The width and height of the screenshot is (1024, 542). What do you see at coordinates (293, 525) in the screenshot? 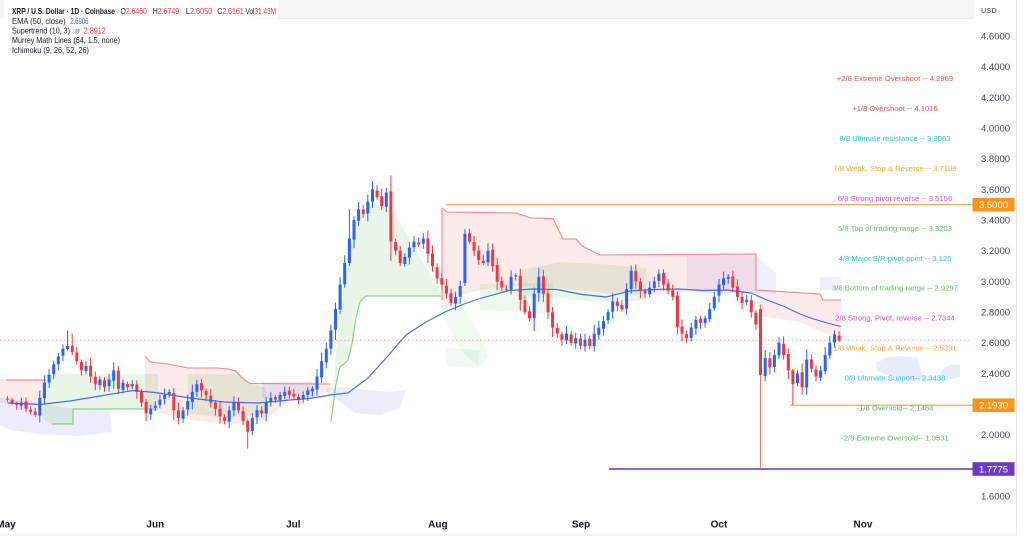
I see `svg-text: Jul` at bounding box center [293, 525].